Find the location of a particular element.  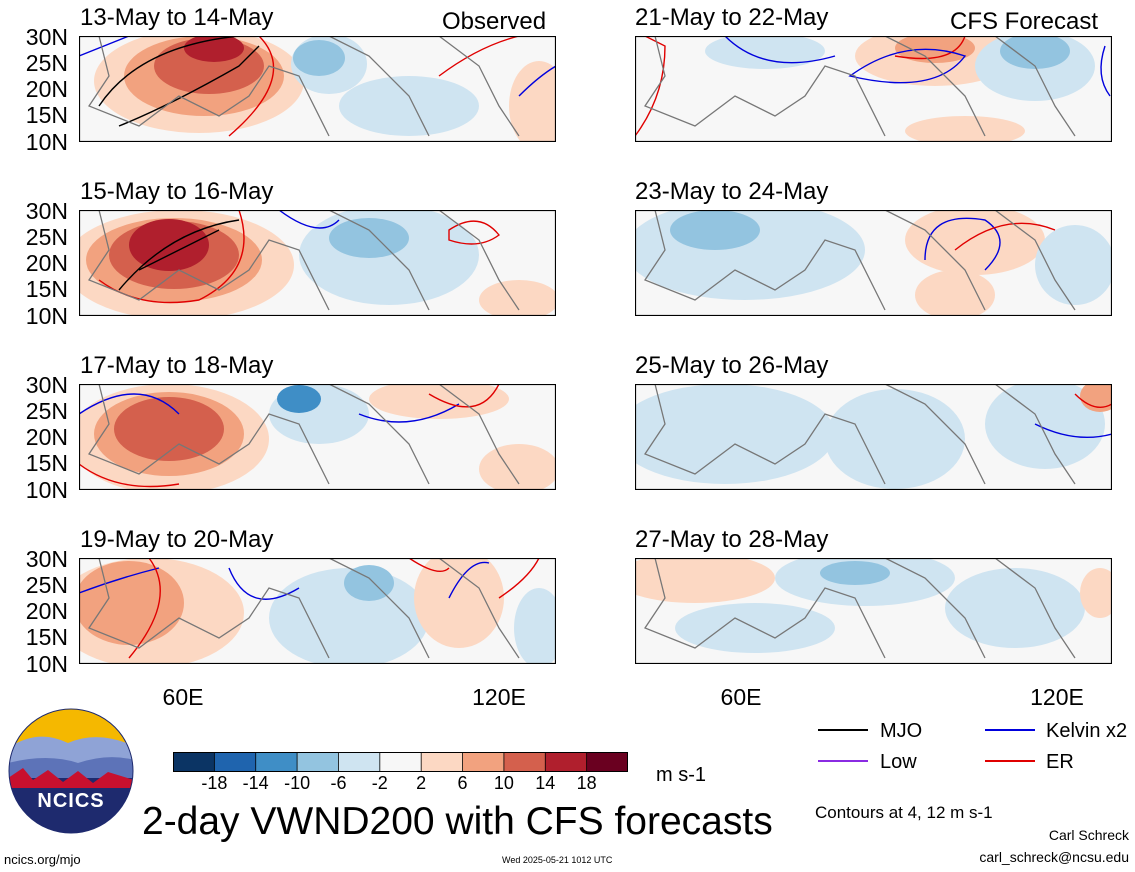

panel-title-7: 25-May to 26-May is located at coordinates (732, 365).